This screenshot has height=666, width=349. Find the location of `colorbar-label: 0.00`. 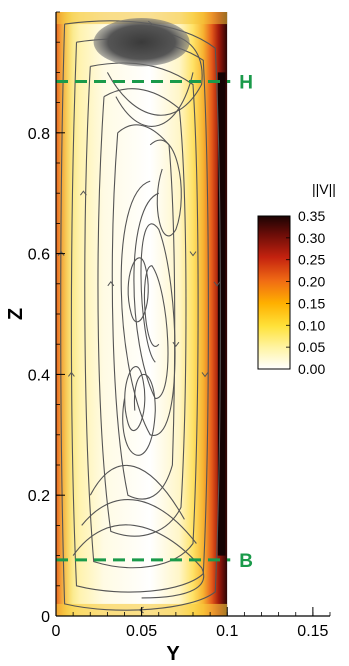

colorbar-label: 0.00 is located at coordinates (311, 369).